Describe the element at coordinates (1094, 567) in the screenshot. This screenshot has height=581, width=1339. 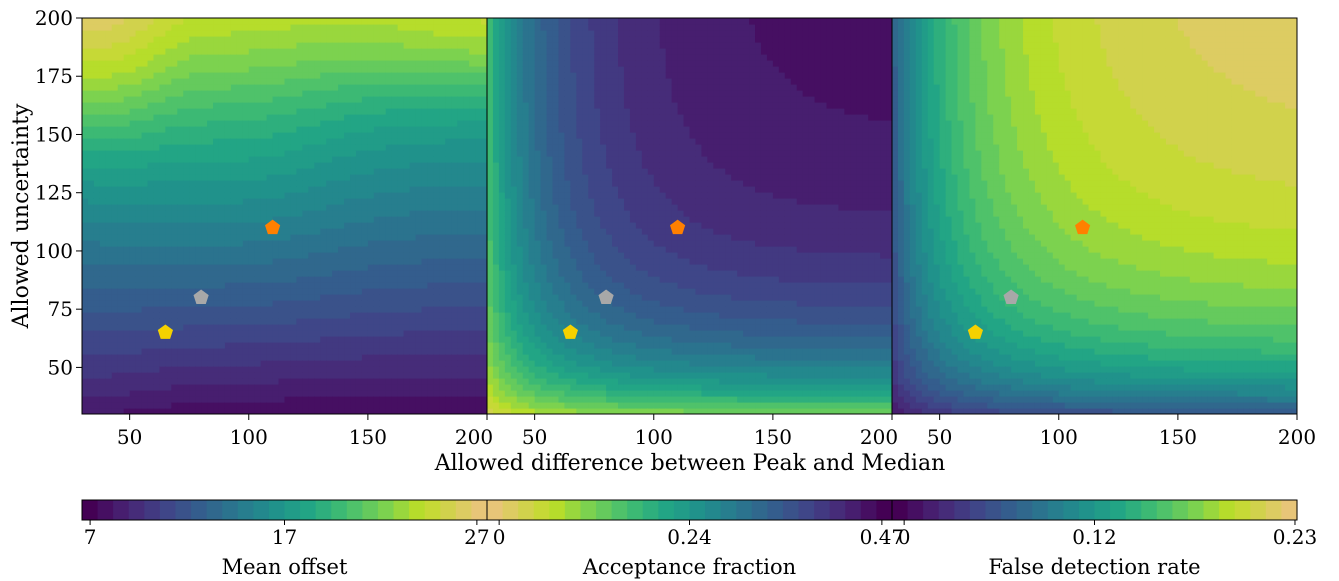
I see `colorbar-label: False detection rate` at that location.